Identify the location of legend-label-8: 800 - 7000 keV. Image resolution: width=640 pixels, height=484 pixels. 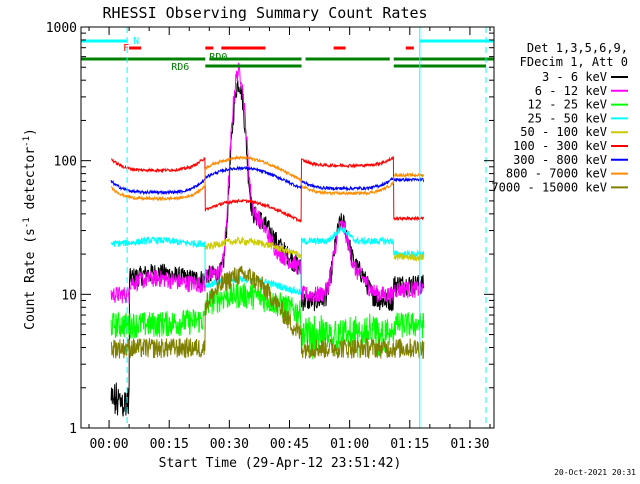
(556, 174).